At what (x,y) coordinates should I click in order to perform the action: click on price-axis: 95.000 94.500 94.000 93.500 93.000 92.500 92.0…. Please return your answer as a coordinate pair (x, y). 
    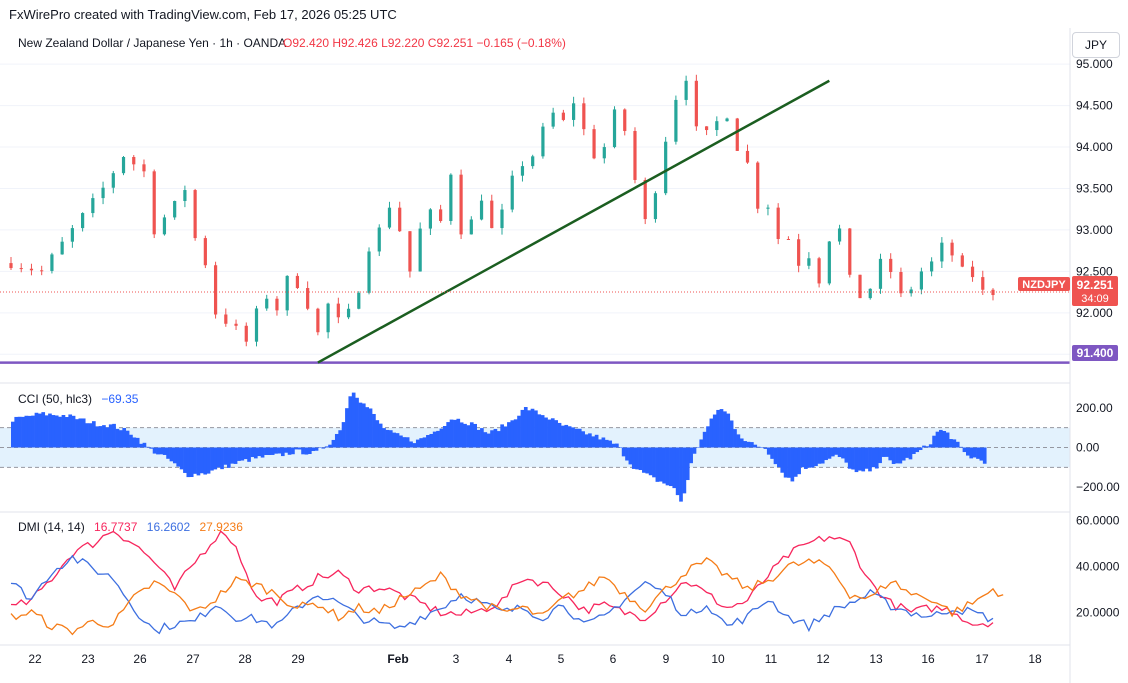
    Looking at the image, I should click on (1094, 209).